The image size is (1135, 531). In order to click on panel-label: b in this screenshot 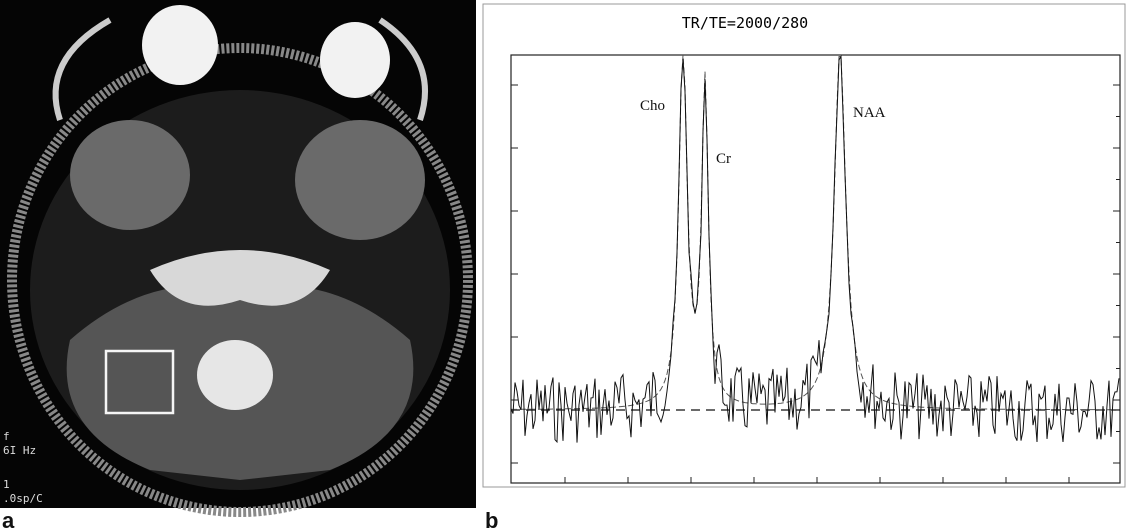, I will do `click(491, 519)`.